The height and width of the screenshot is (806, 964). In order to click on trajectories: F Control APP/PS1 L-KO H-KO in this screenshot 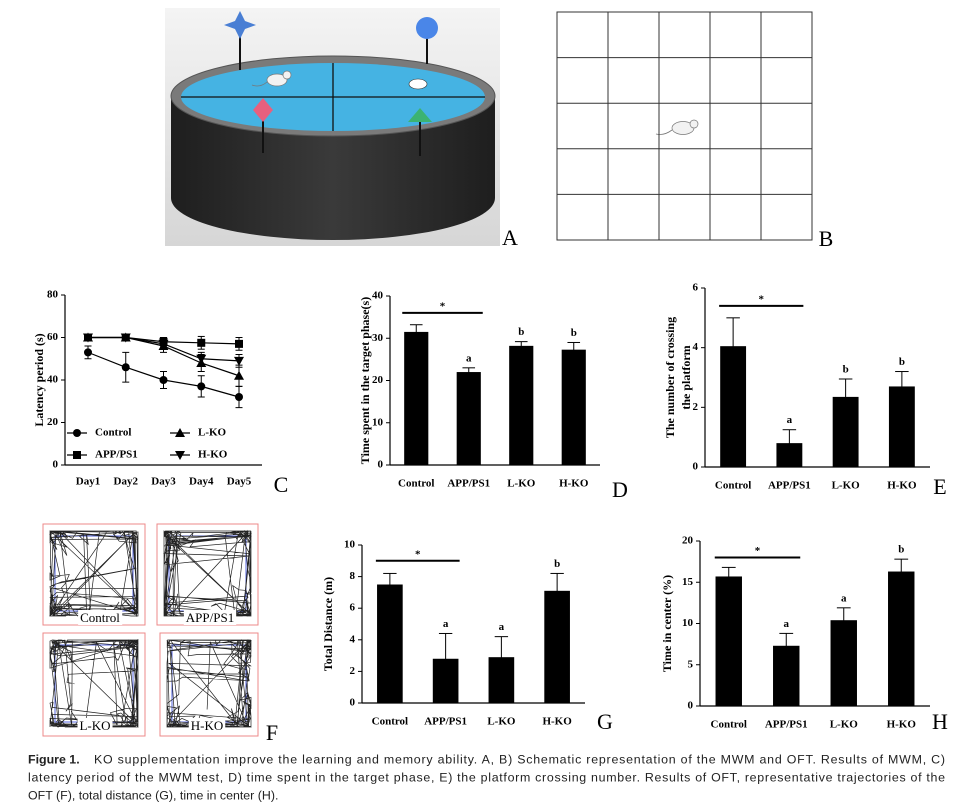, I will do `click(160, 634)`.